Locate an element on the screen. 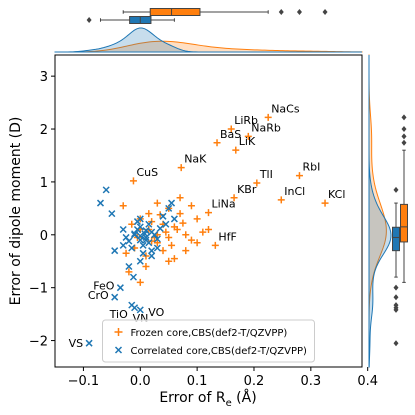 This screenshot has height=415, width=415. point-label: CrO is located at coordinates (98, 295).